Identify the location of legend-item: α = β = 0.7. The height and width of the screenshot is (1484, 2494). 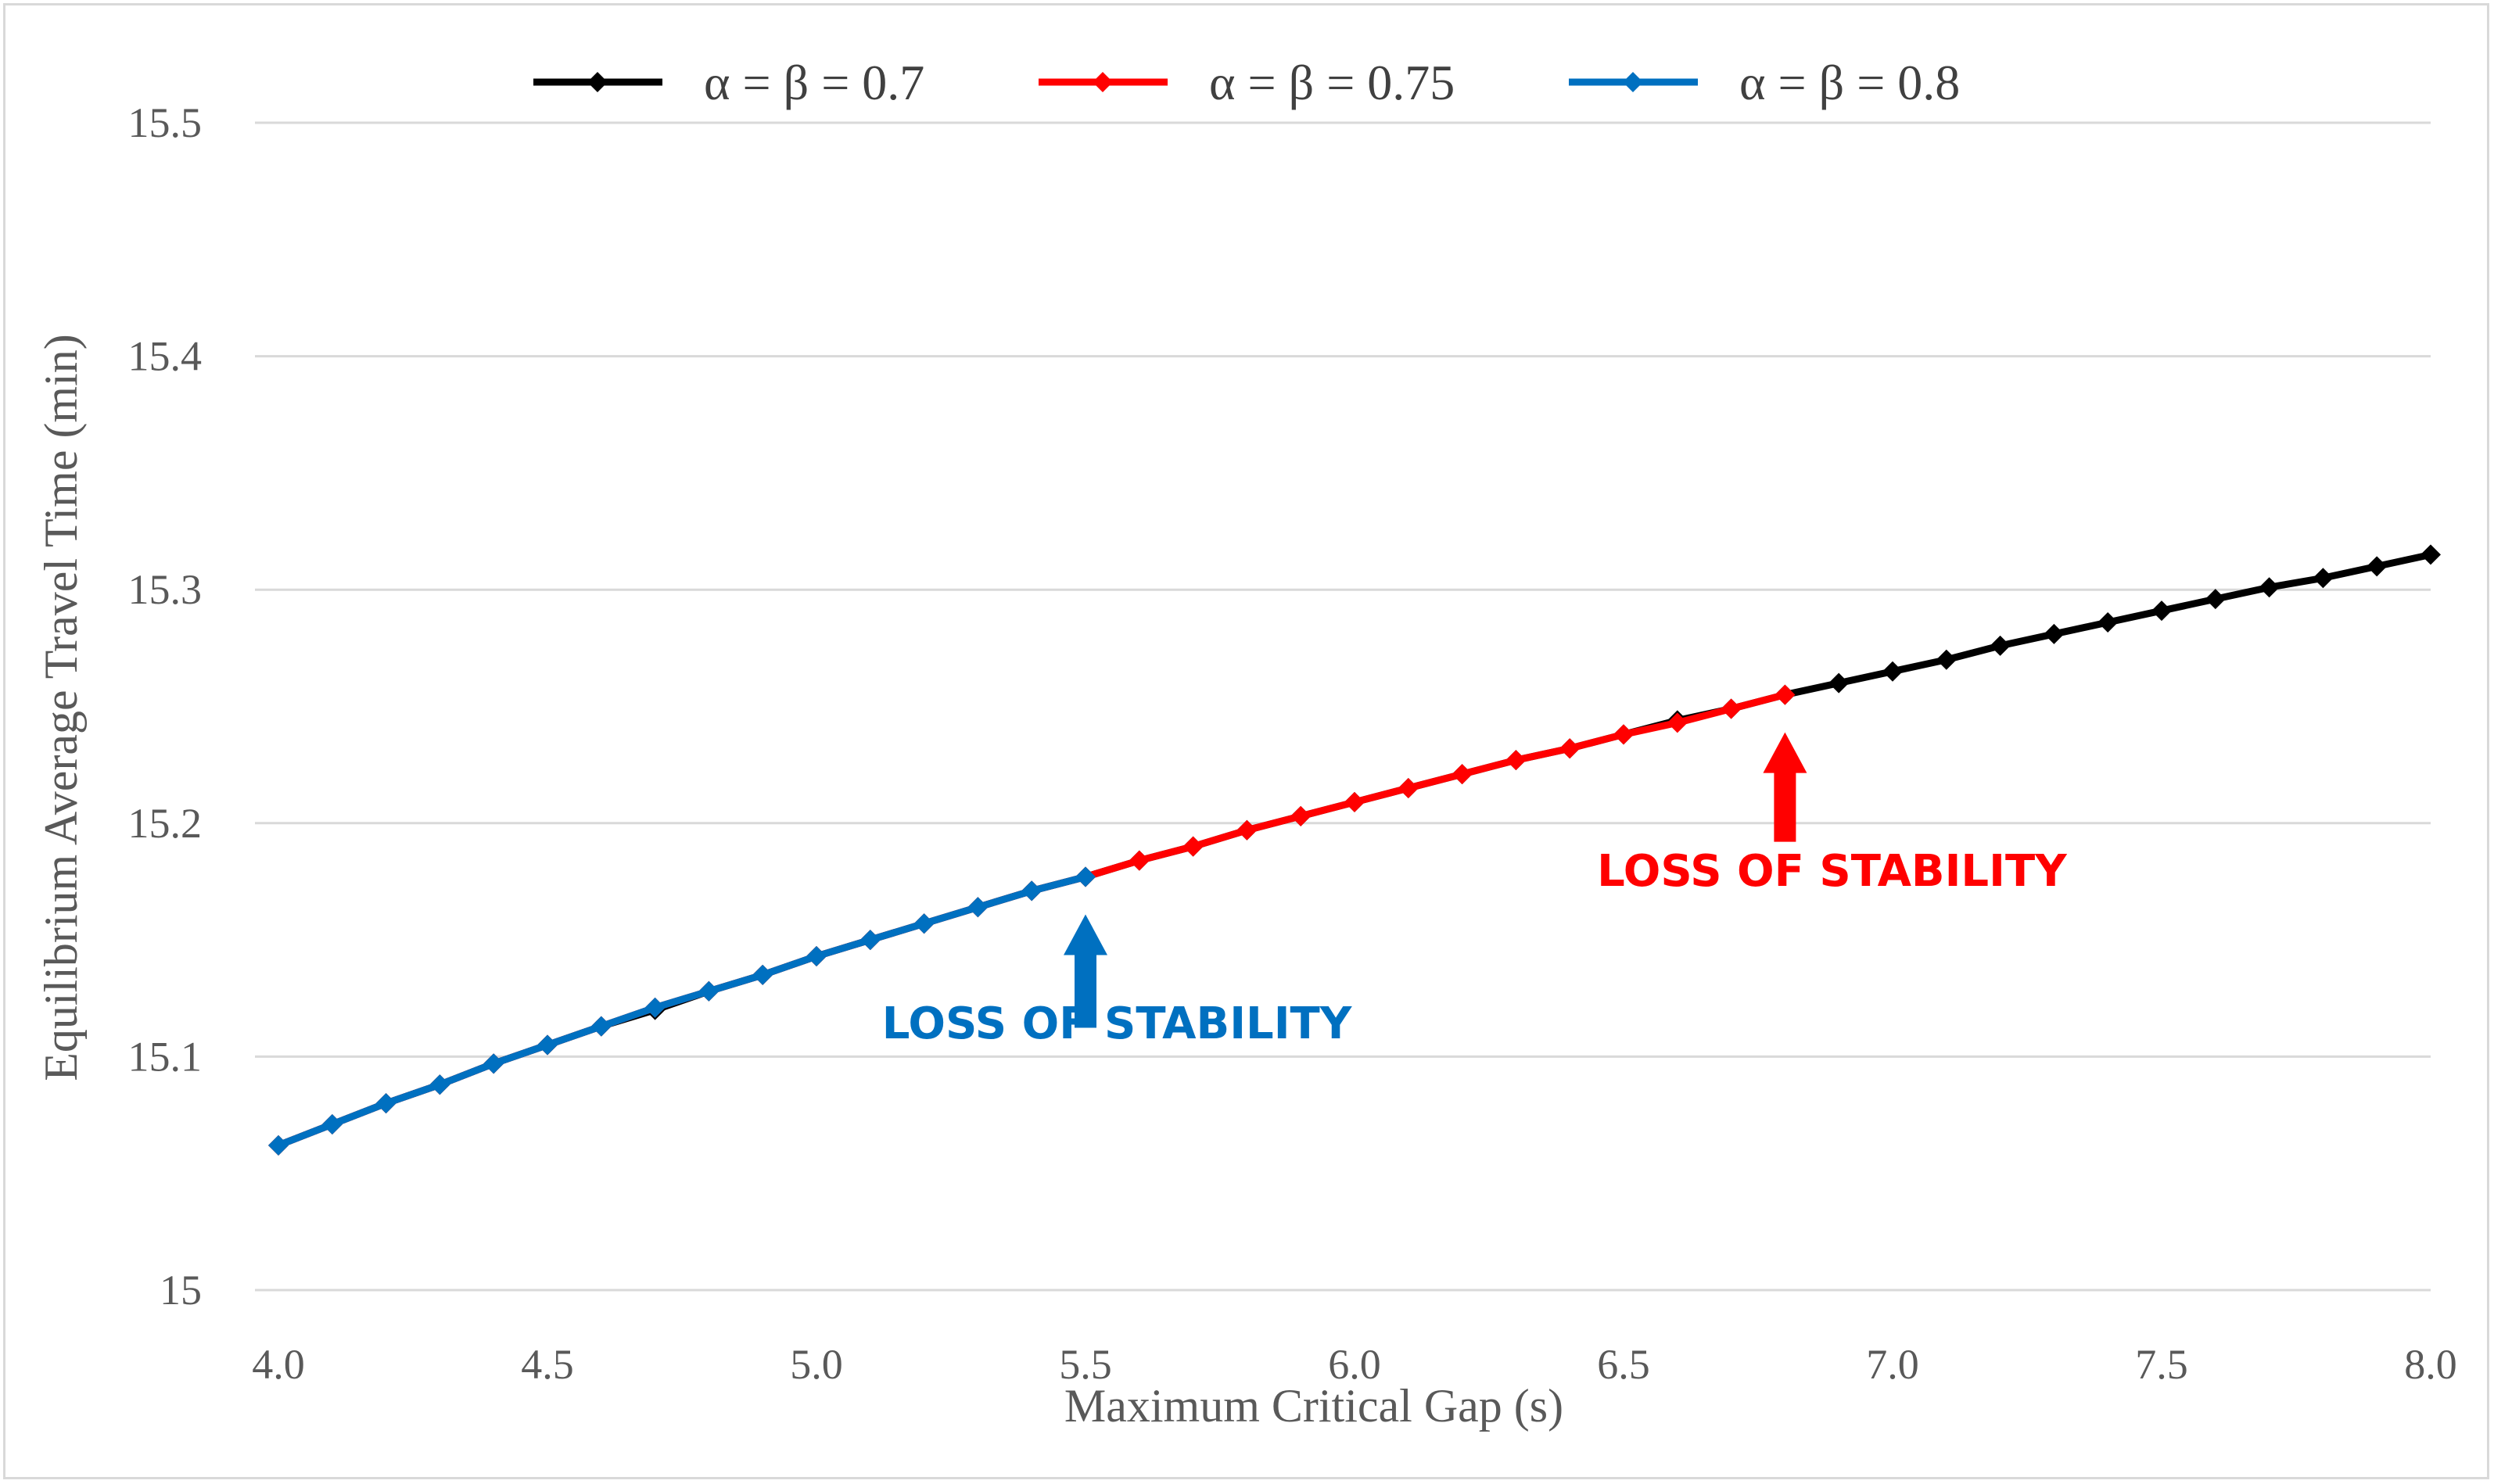
(728, 82).